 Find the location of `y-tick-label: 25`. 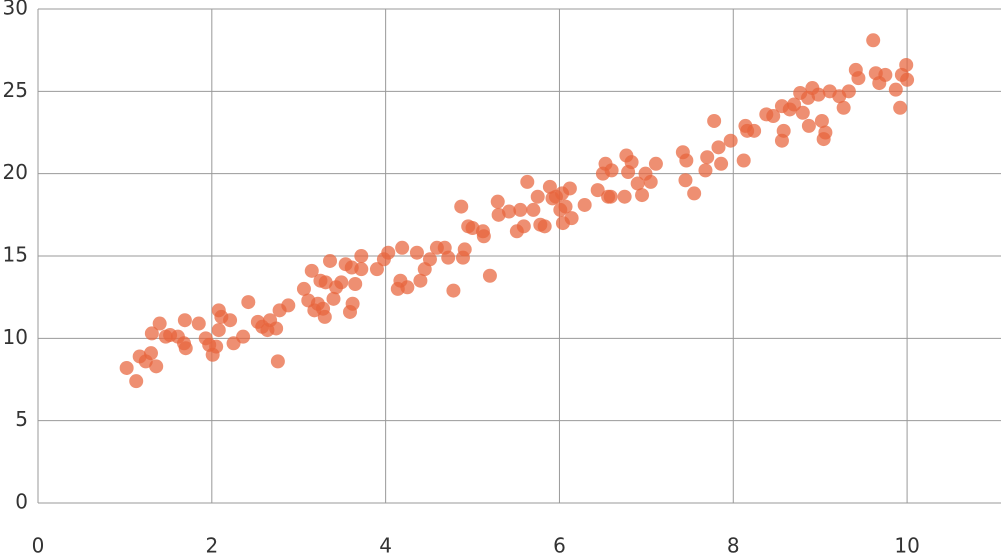

y-tick-label: 25 is located at coordinates (15, 90).